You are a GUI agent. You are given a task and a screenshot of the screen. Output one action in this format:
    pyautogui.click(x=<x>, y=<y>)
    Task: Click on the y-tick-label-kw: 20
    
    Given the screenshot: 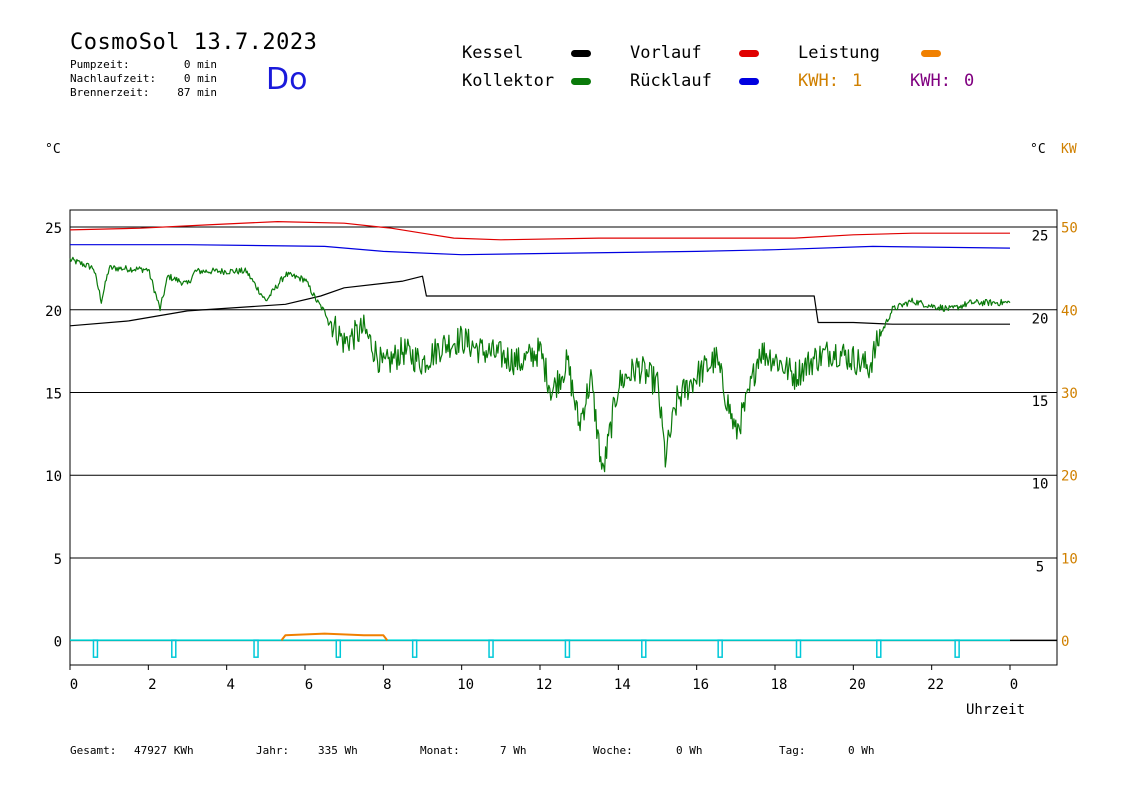 What is the action you would take?
    pyautogui.click(x=1069, y=477)
    